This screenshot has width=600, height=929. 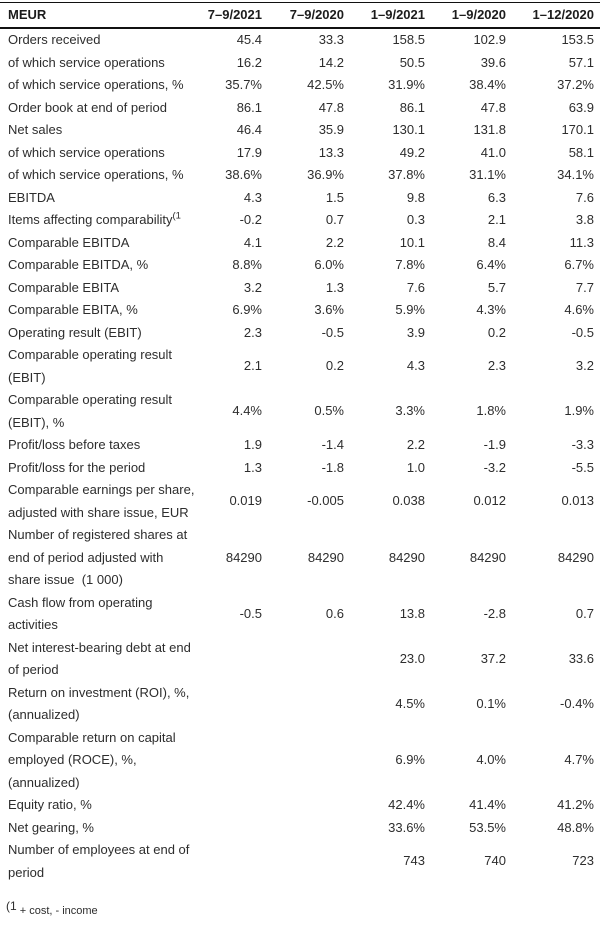 What do you see at coordinates (331, 129) in the screenshot?
I see `cell-value: 35.9` at bounding box center [331, 129].